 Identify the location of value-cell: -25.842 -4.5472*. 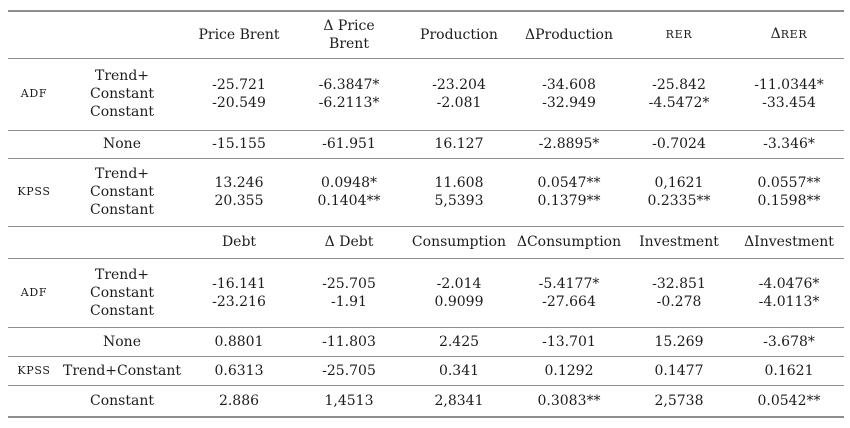
(679, 94).